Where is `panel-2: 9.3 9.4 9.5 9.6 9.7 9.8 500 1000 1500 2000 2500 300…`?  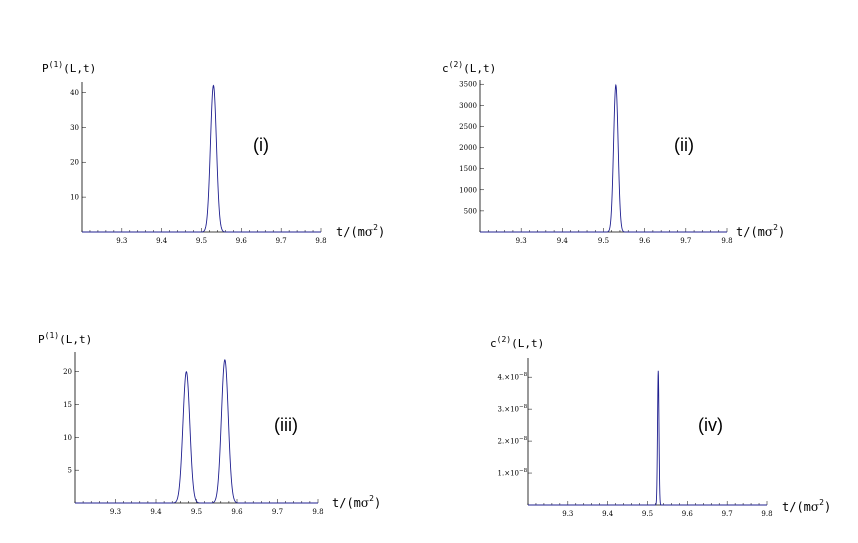
panel-2: 9.3 9.4 9.5 9.6 9.7 9.8 500 1000 1500 2000 2500 300… is located at coordinates (613, 152).